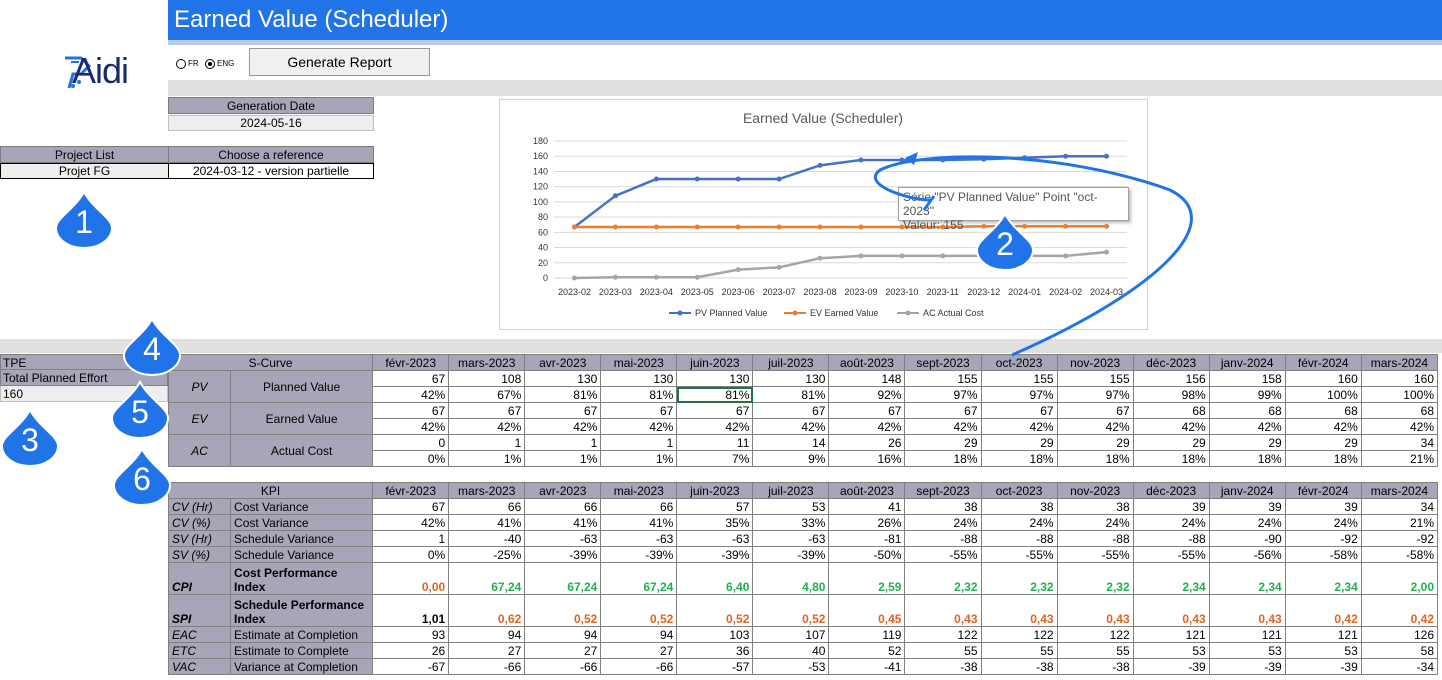  What do you see at coordinates (639, 522) in the screenshot?
I see `kpi-cell: 41%` at bounding box center [639, 522].